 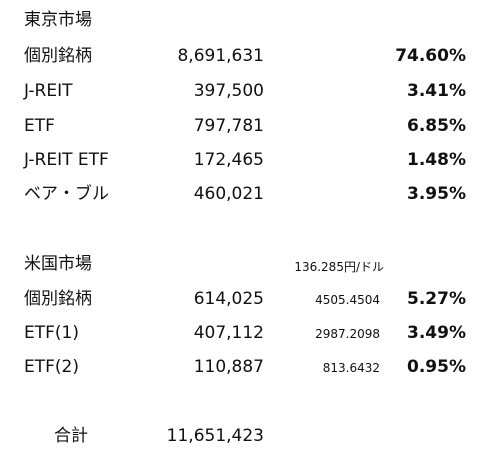 I want to click on row-label: J-REIT, so click(x=48, y=91).